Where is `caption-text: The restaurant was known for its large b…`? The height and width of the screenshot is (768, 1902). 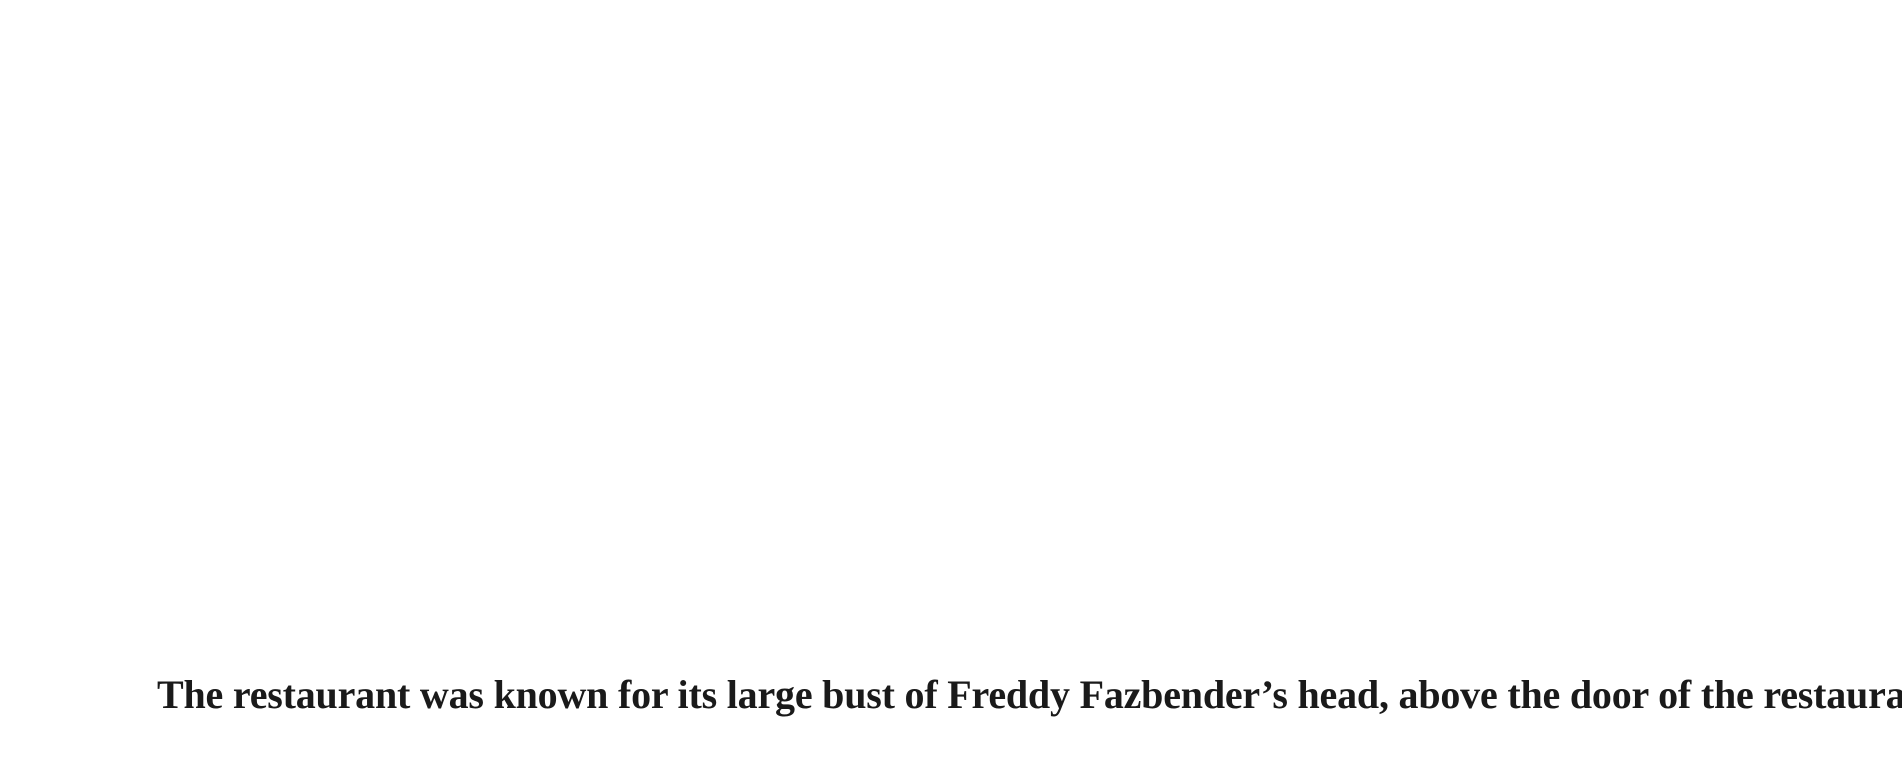 caption-text: The restaurant was known for its large b… is located at coordinates (1029, 694).